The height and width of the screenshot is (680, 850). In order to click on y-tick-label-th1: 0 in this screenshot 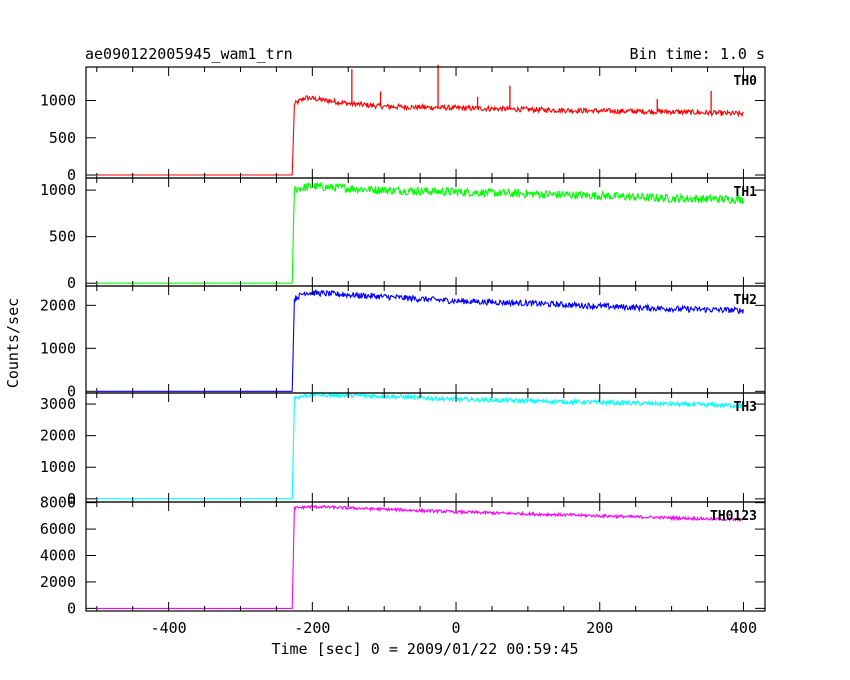, I will do `click(71, 283)`.